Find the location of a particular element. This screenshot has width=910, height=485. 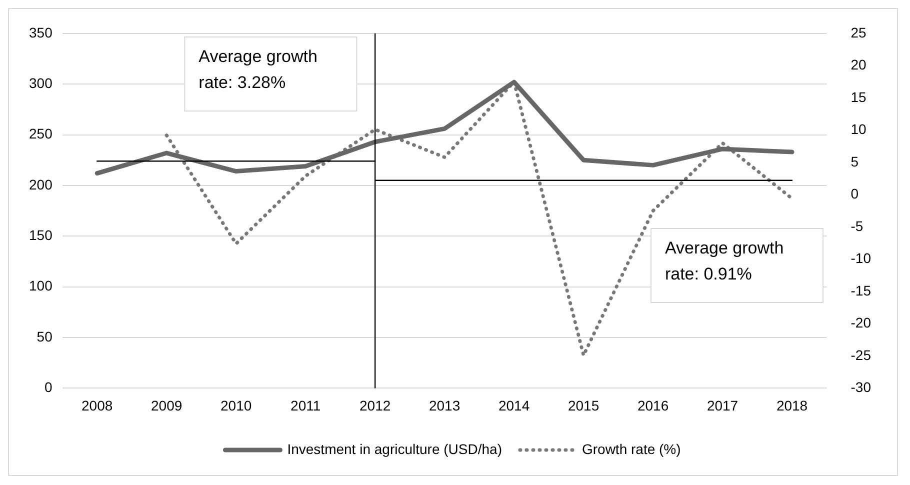

y2-tick-label: 5 is located at coordinates (854, 161).